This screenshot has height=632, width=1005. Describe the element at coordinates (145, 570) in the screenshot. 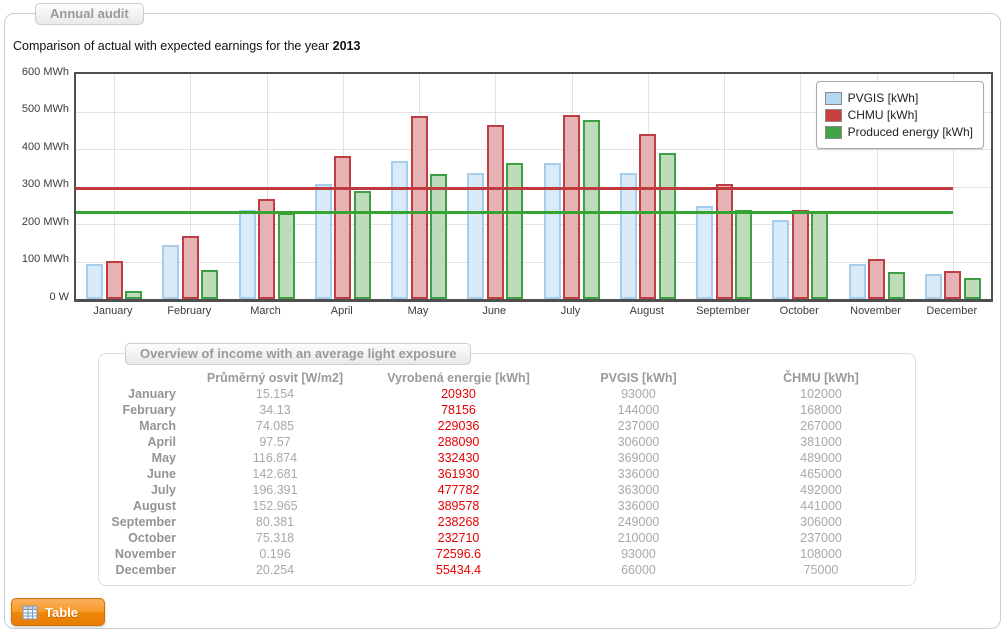

I see `cell-month: December` at that location.